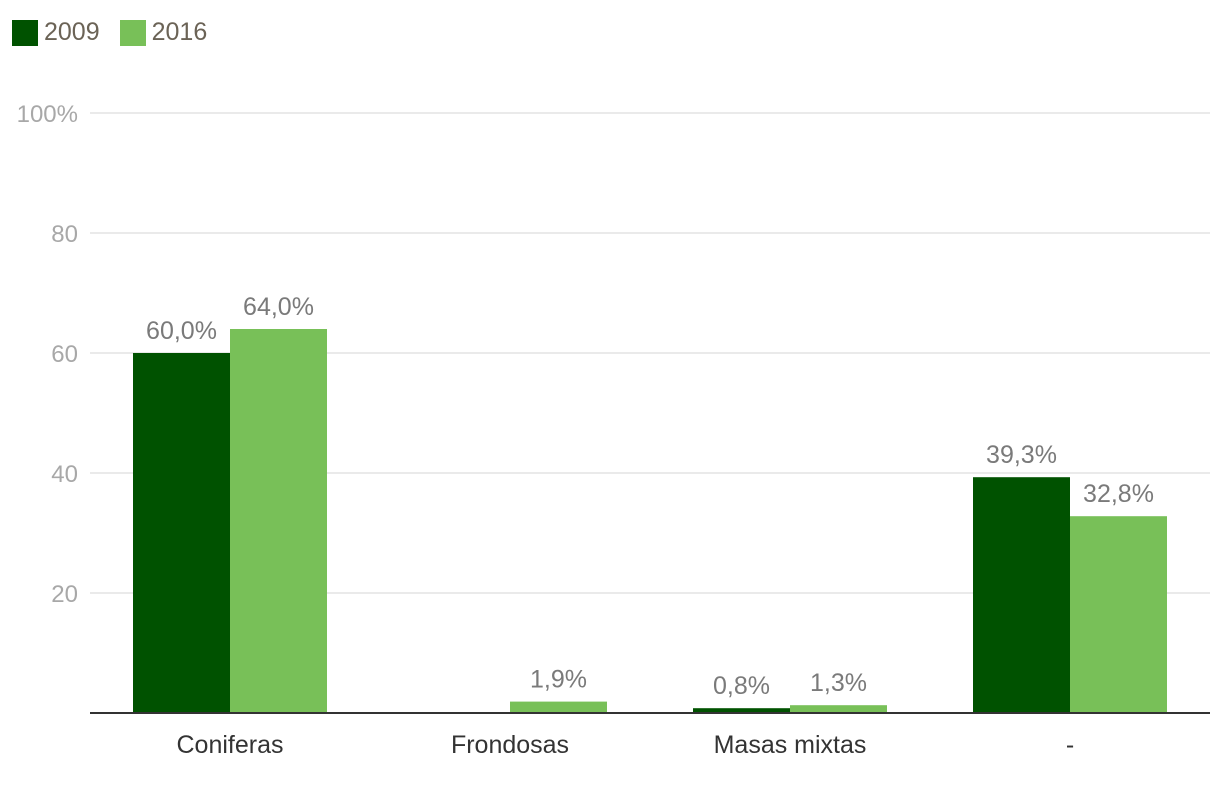 This screenshot has width=1220, height=788. What do you see at coordinates (510, 745) in the screenshot?
I see `x-tick-label: Frondosas` at bounding box center [510, 745].